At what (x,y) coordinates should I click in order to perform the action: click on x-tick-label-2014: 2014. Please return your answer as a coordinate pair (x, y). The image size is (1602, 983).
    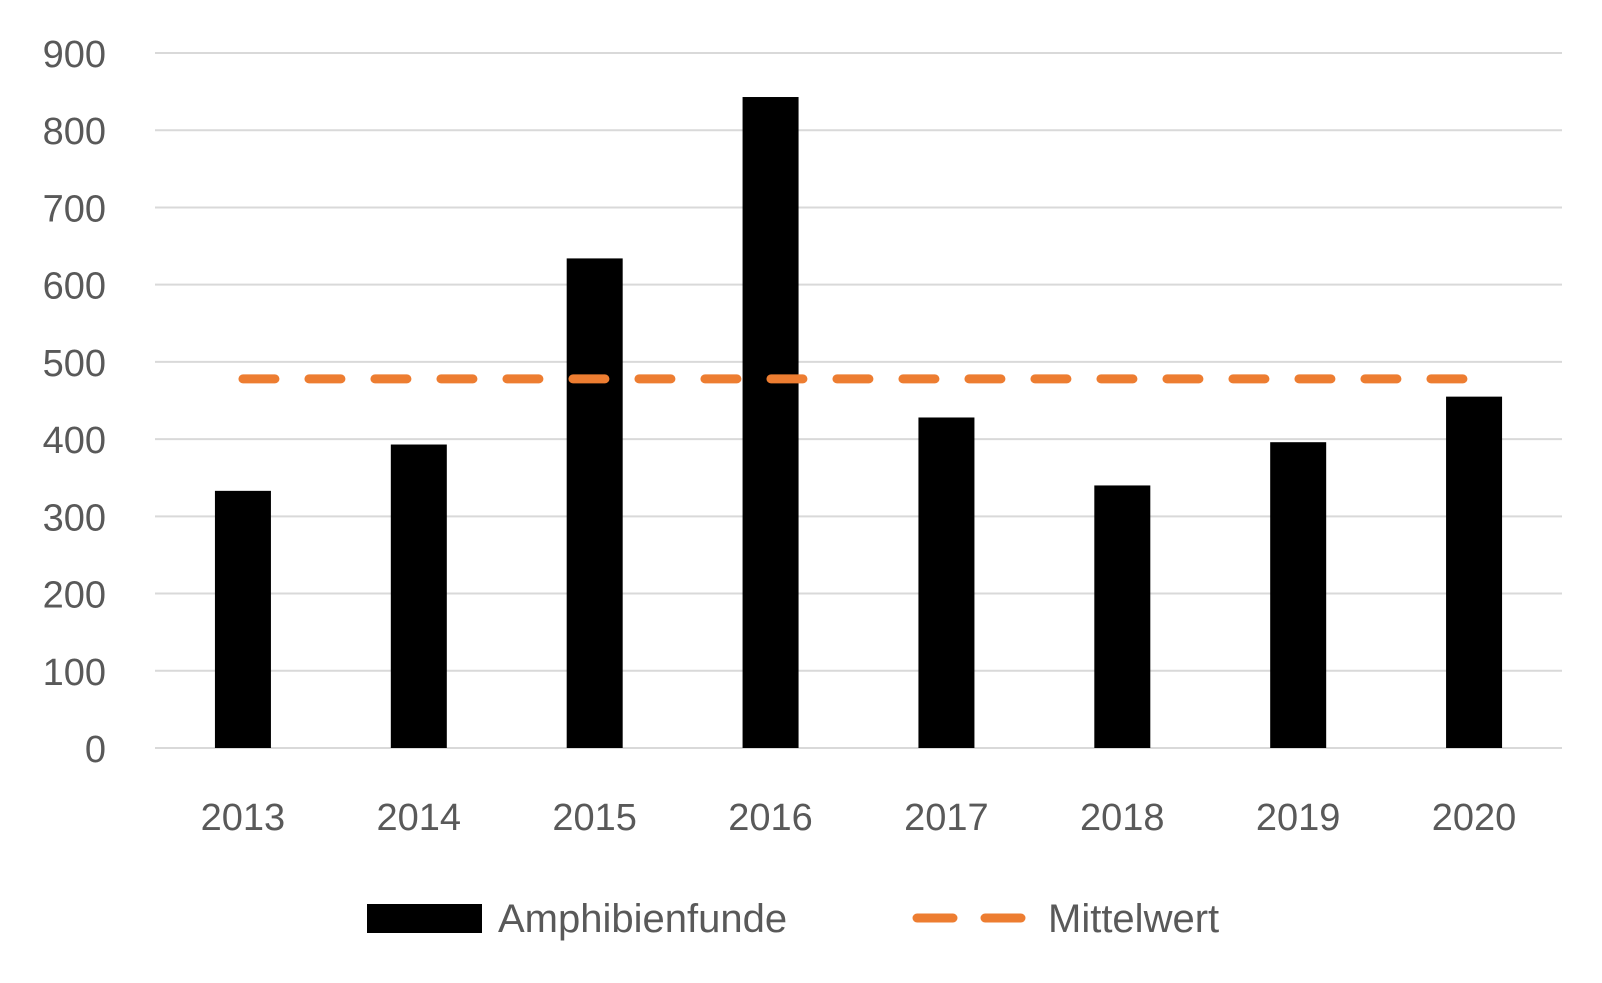
    Looking at the image, I should click on (419, 818).